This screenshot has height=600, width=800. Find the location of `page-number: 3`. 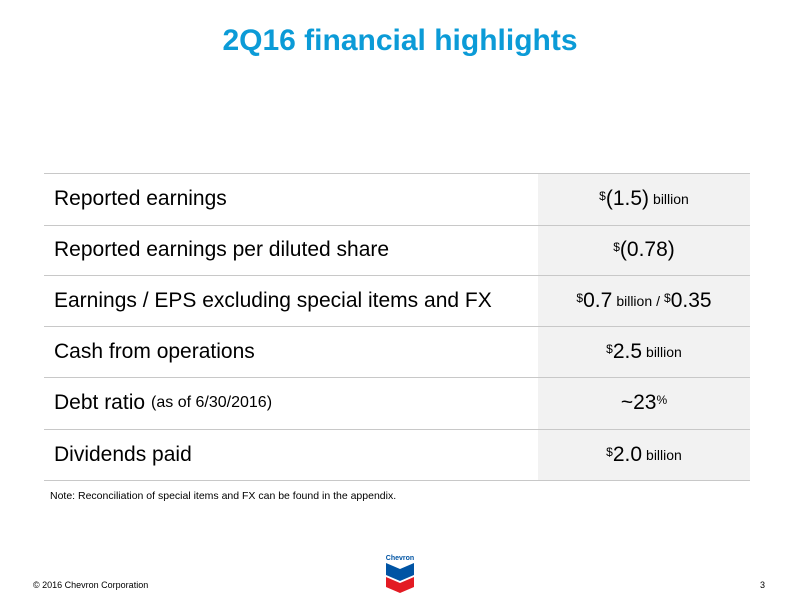

page-number: 3 is located at coordinates (762, 585).